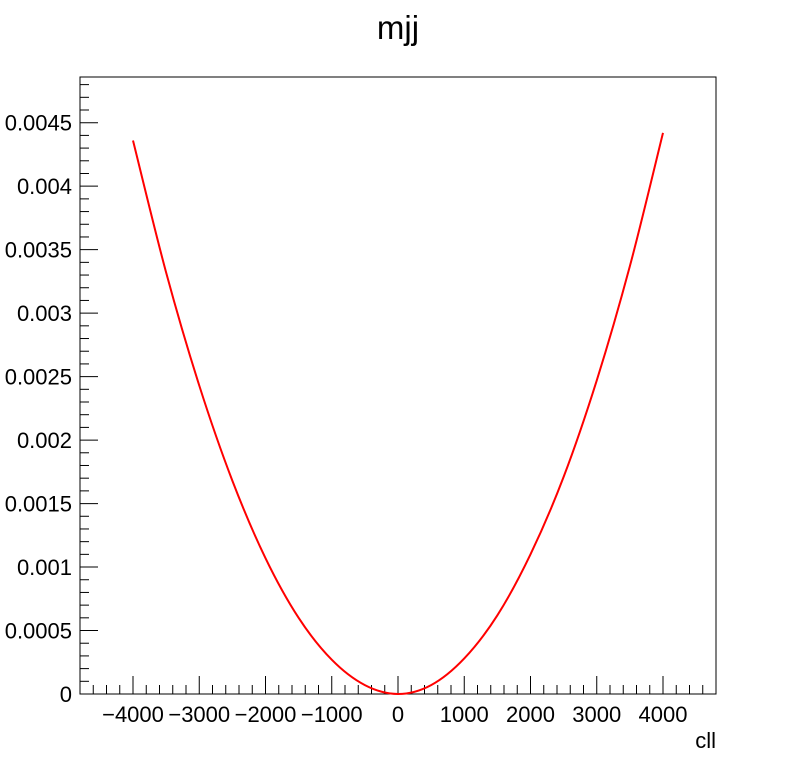 The width and height of the screenshot is (796, 772). Describe the element at coordinates (66, 694) in the screenshot. I see `y-tick-label: 0` at that location.